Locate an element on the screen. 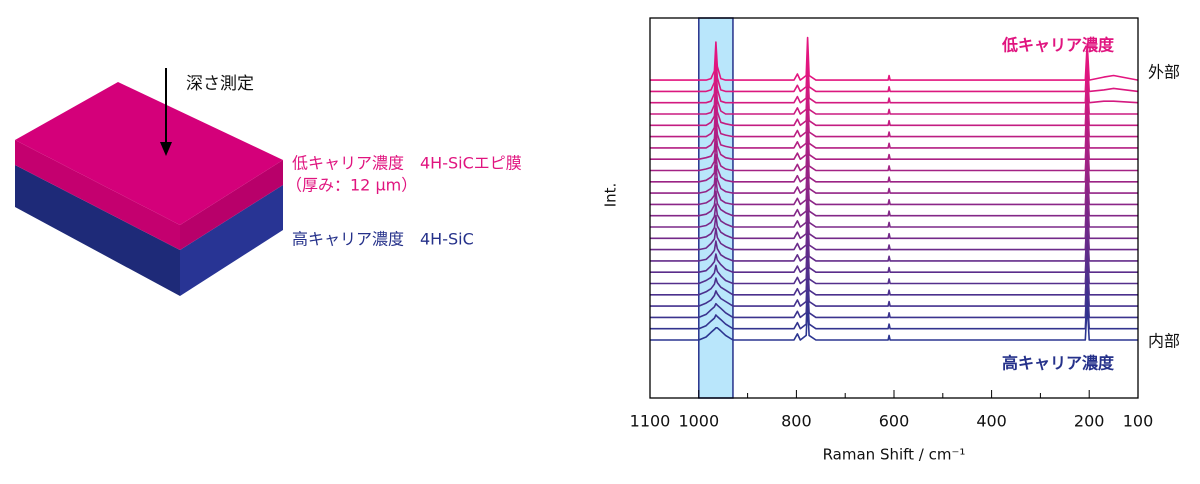 This screenshot has height=484, width=1200. inner-label: 内部 is located at coordinates (1164, 341).